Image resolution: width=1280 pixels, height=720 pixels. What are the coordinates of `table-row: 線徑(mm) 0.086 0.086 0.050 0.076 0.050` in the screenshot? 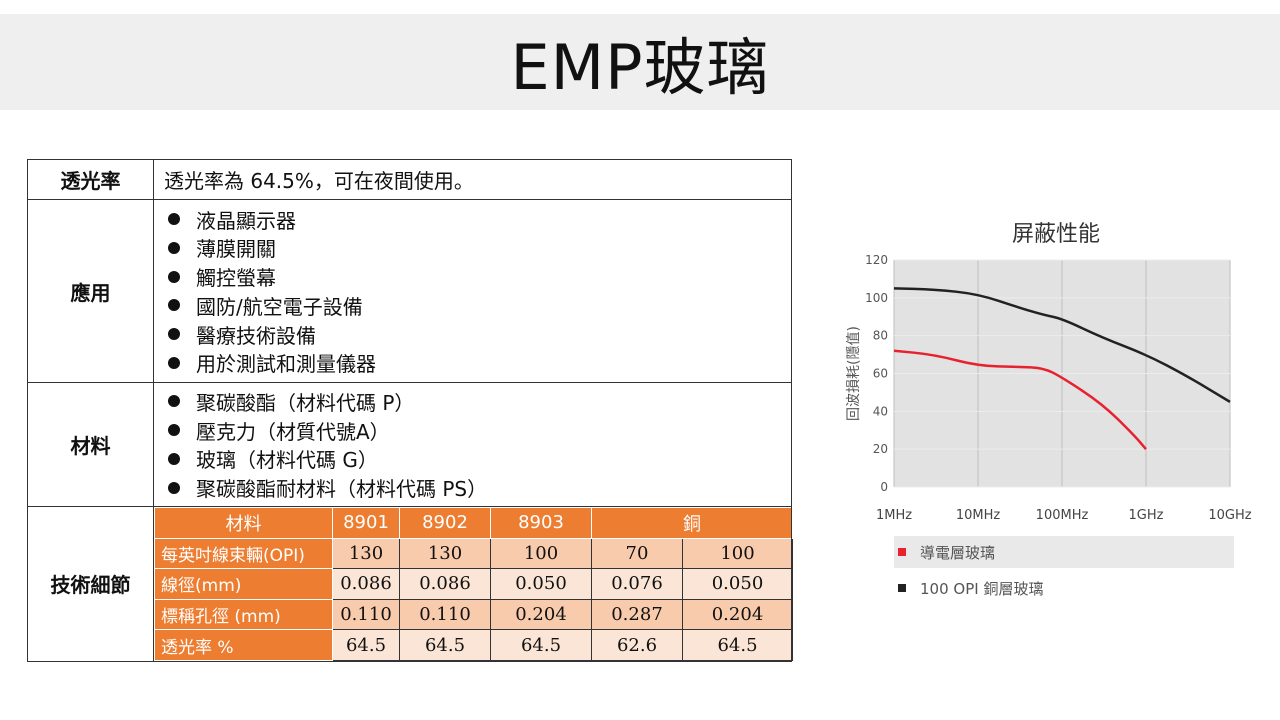 It's located at (473, 584).